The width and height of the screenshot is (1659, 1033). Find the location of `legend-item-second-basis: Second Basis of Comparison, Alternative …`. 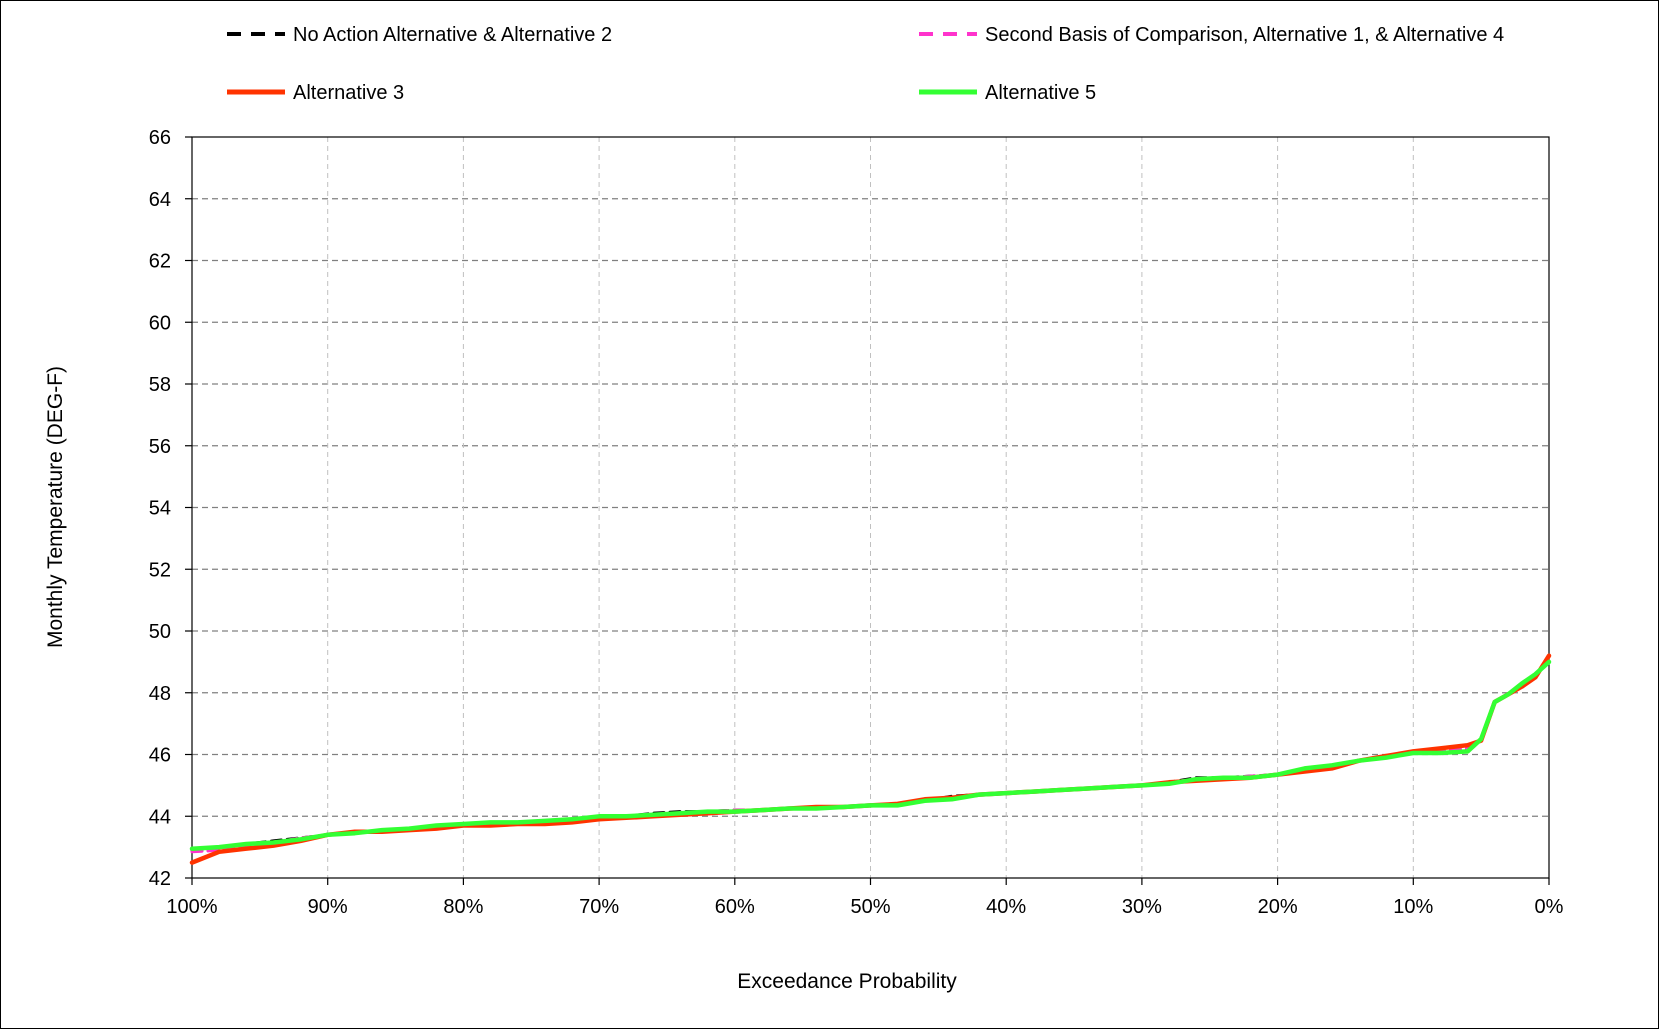

legend-item-second-basis: Second Basis of Comparison, Alternative … is located at coordinates (1211, 35).